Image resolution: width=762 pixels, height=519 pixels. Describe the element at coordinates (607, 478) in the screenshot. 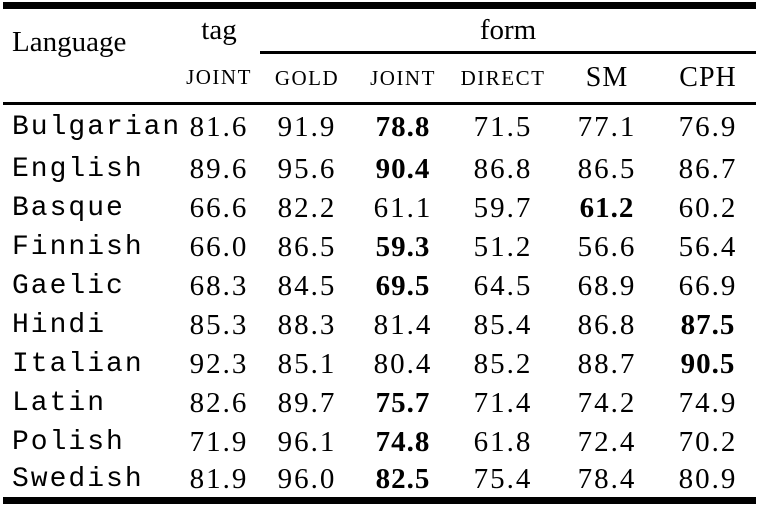

I see `value-cell: 78.4` at that location.